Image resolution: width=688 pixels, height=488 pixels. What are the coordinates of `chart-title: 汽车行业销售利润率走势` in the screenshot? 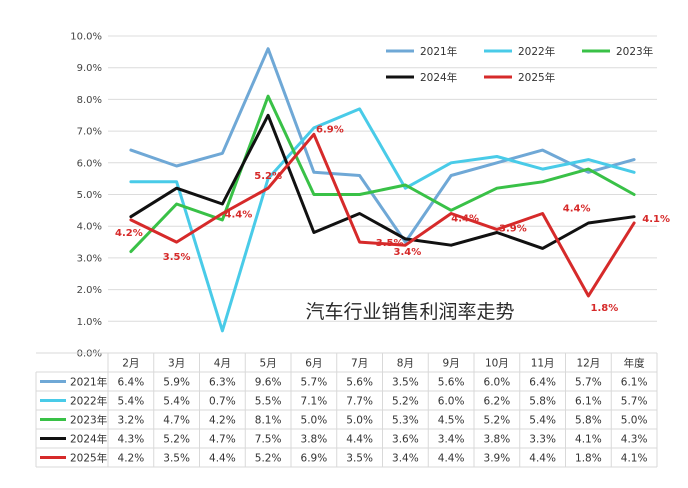 It's located at (409, 312).